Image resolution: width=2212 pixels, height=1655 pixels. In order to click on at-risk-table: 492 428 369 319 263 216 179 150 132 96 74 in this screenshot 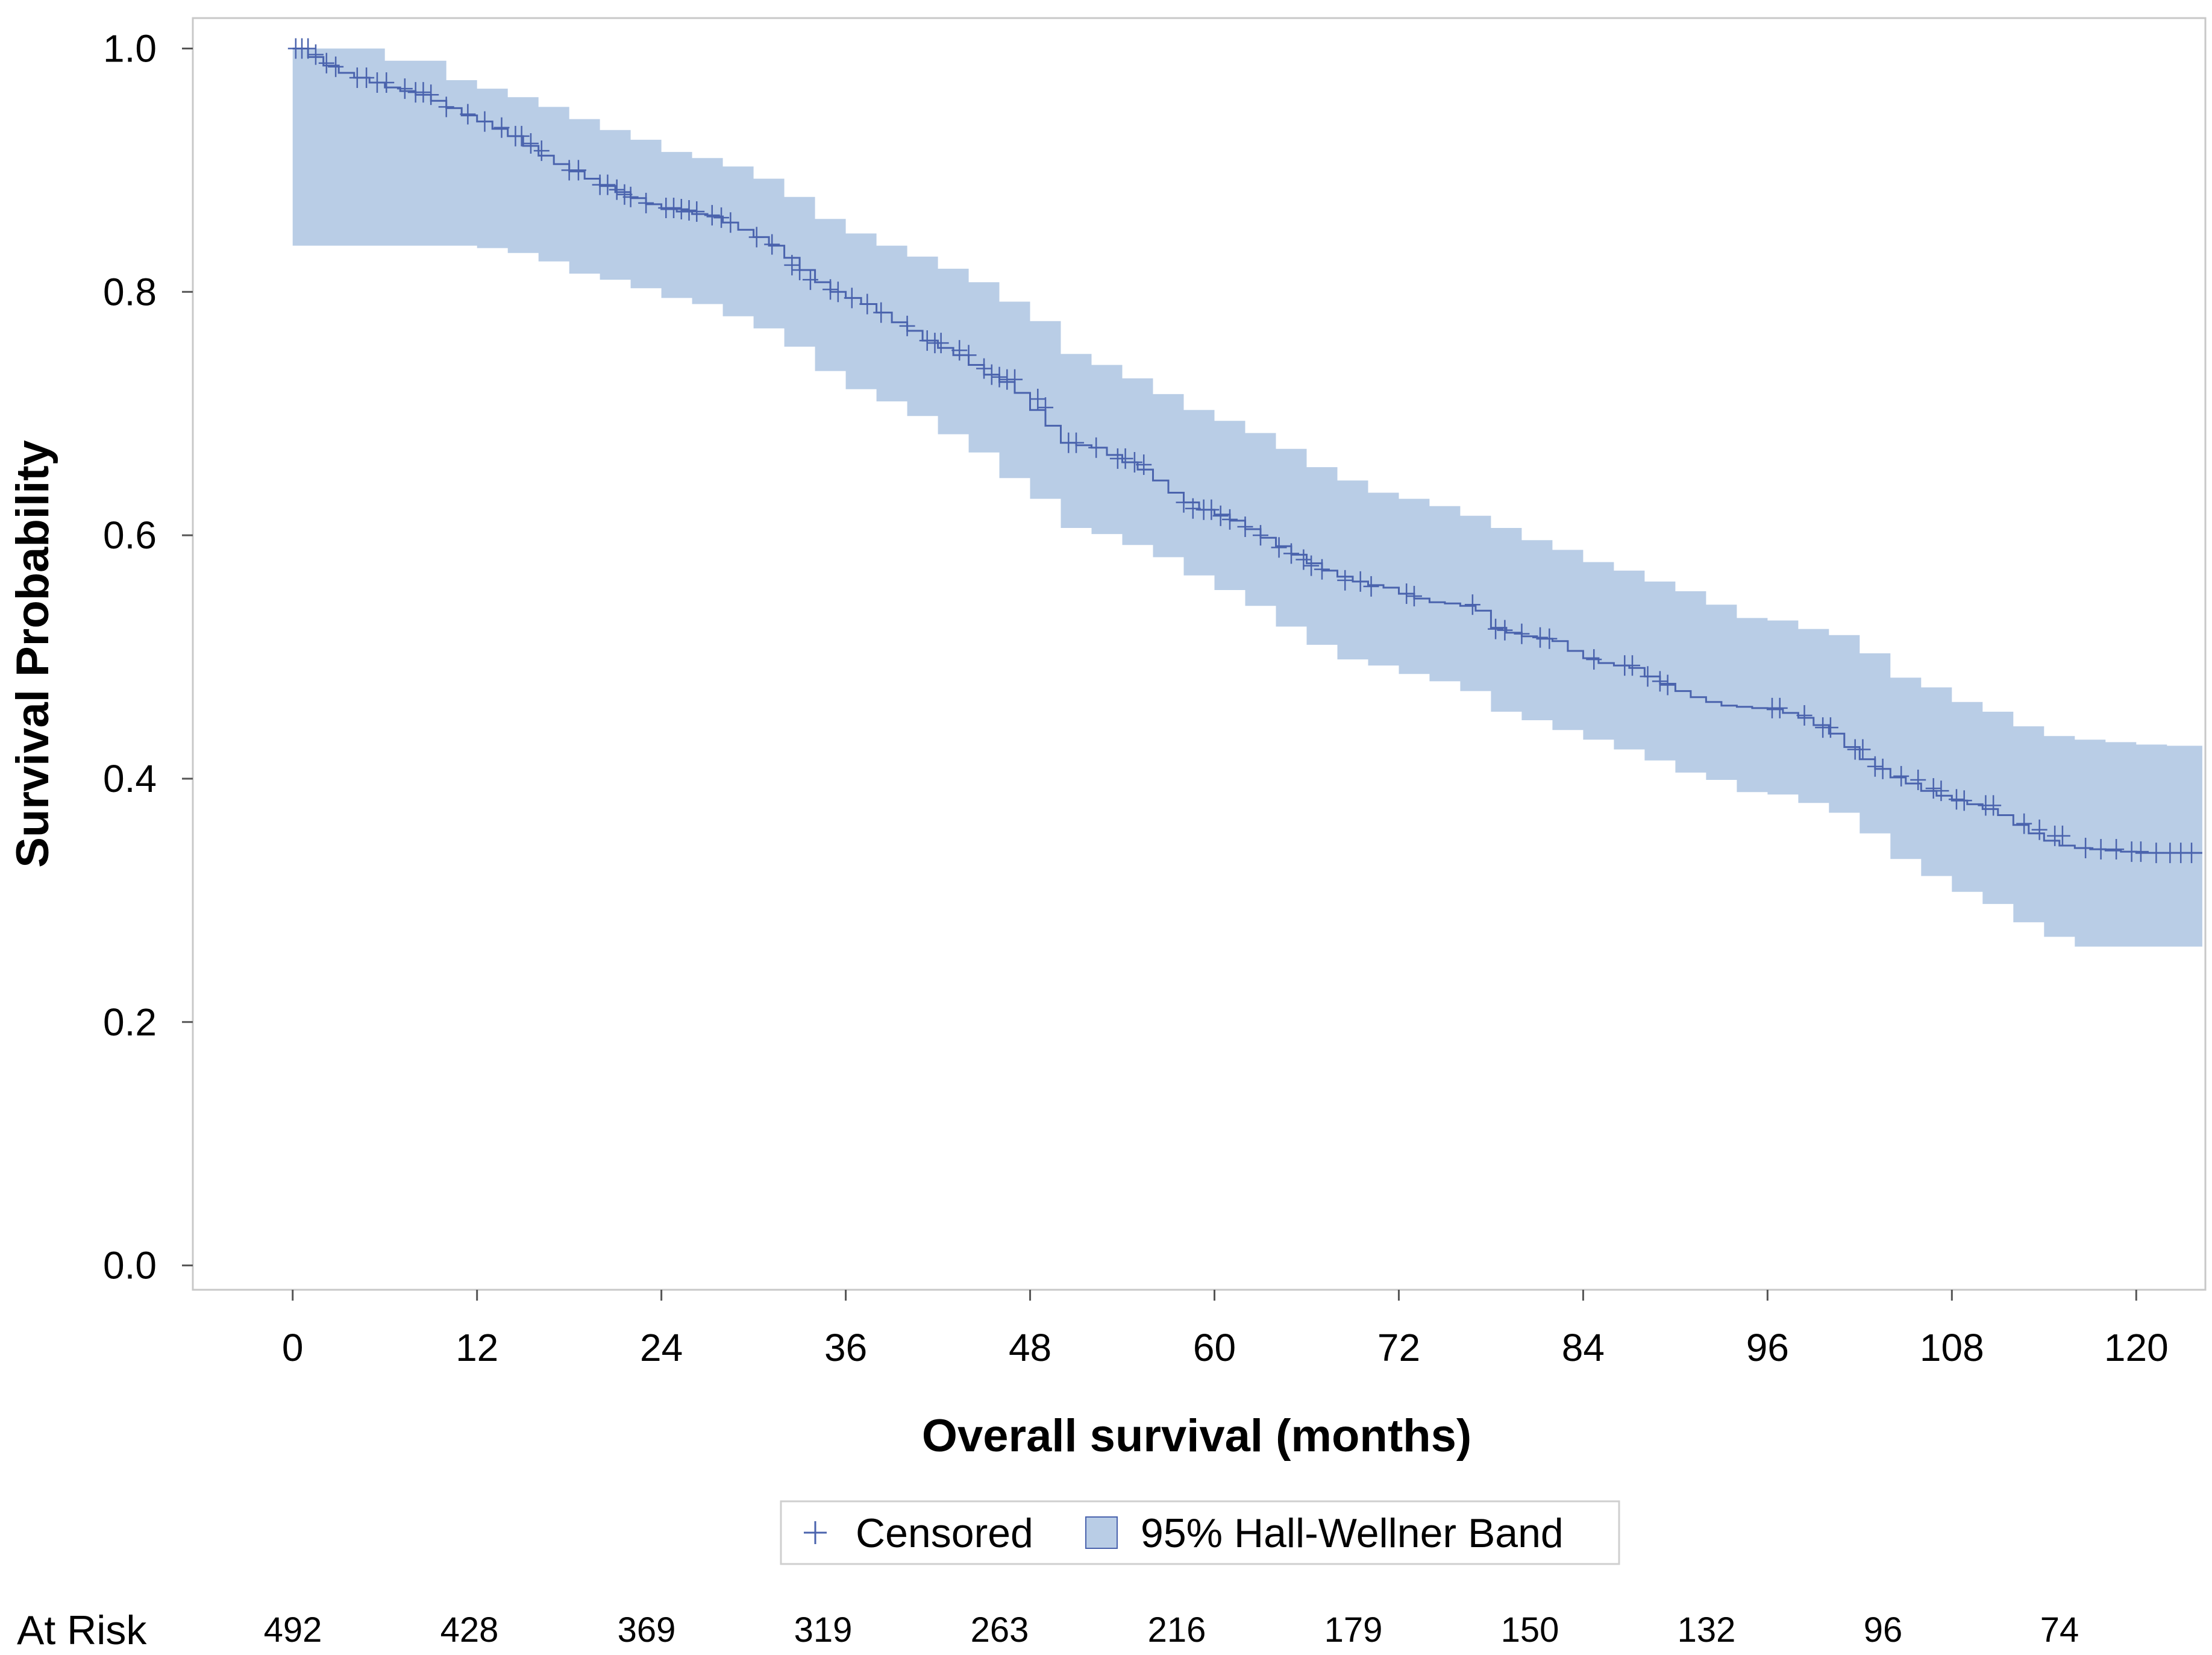, I will do `click(1171, 1630)`.